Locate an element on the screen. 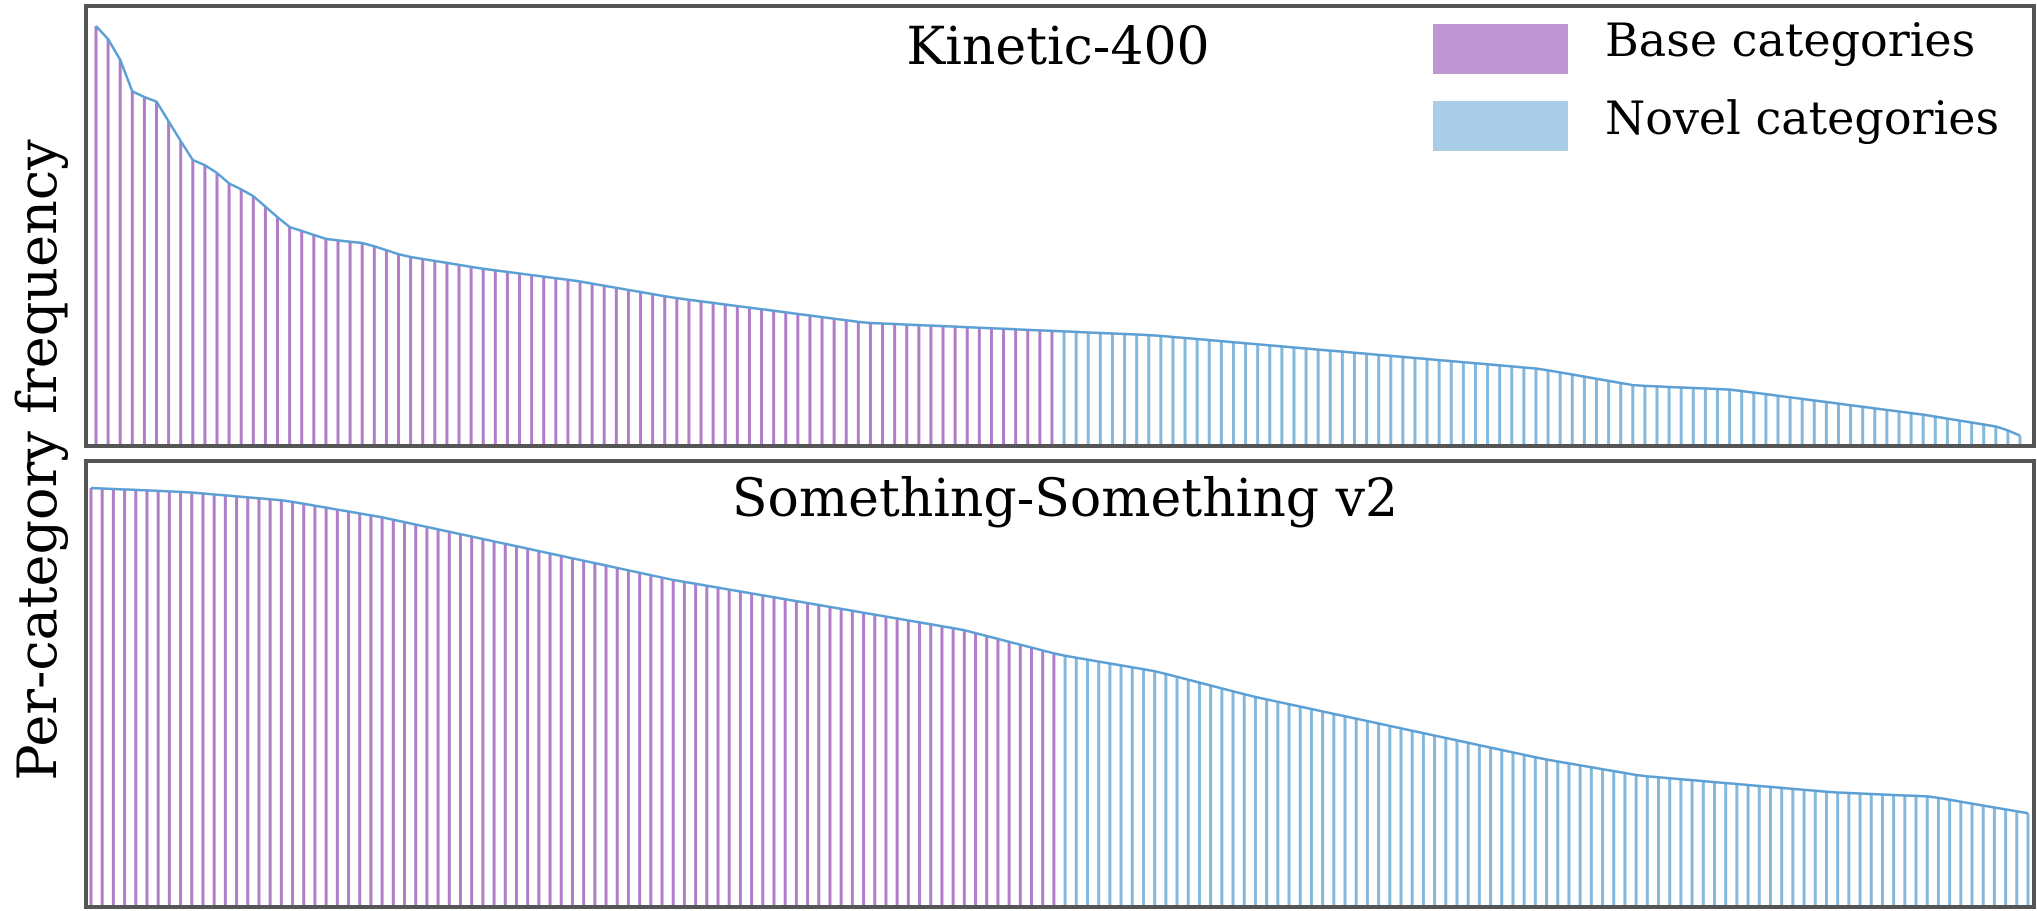  legend-label-novel: Novel categories is located at coordinates (1802, 118).